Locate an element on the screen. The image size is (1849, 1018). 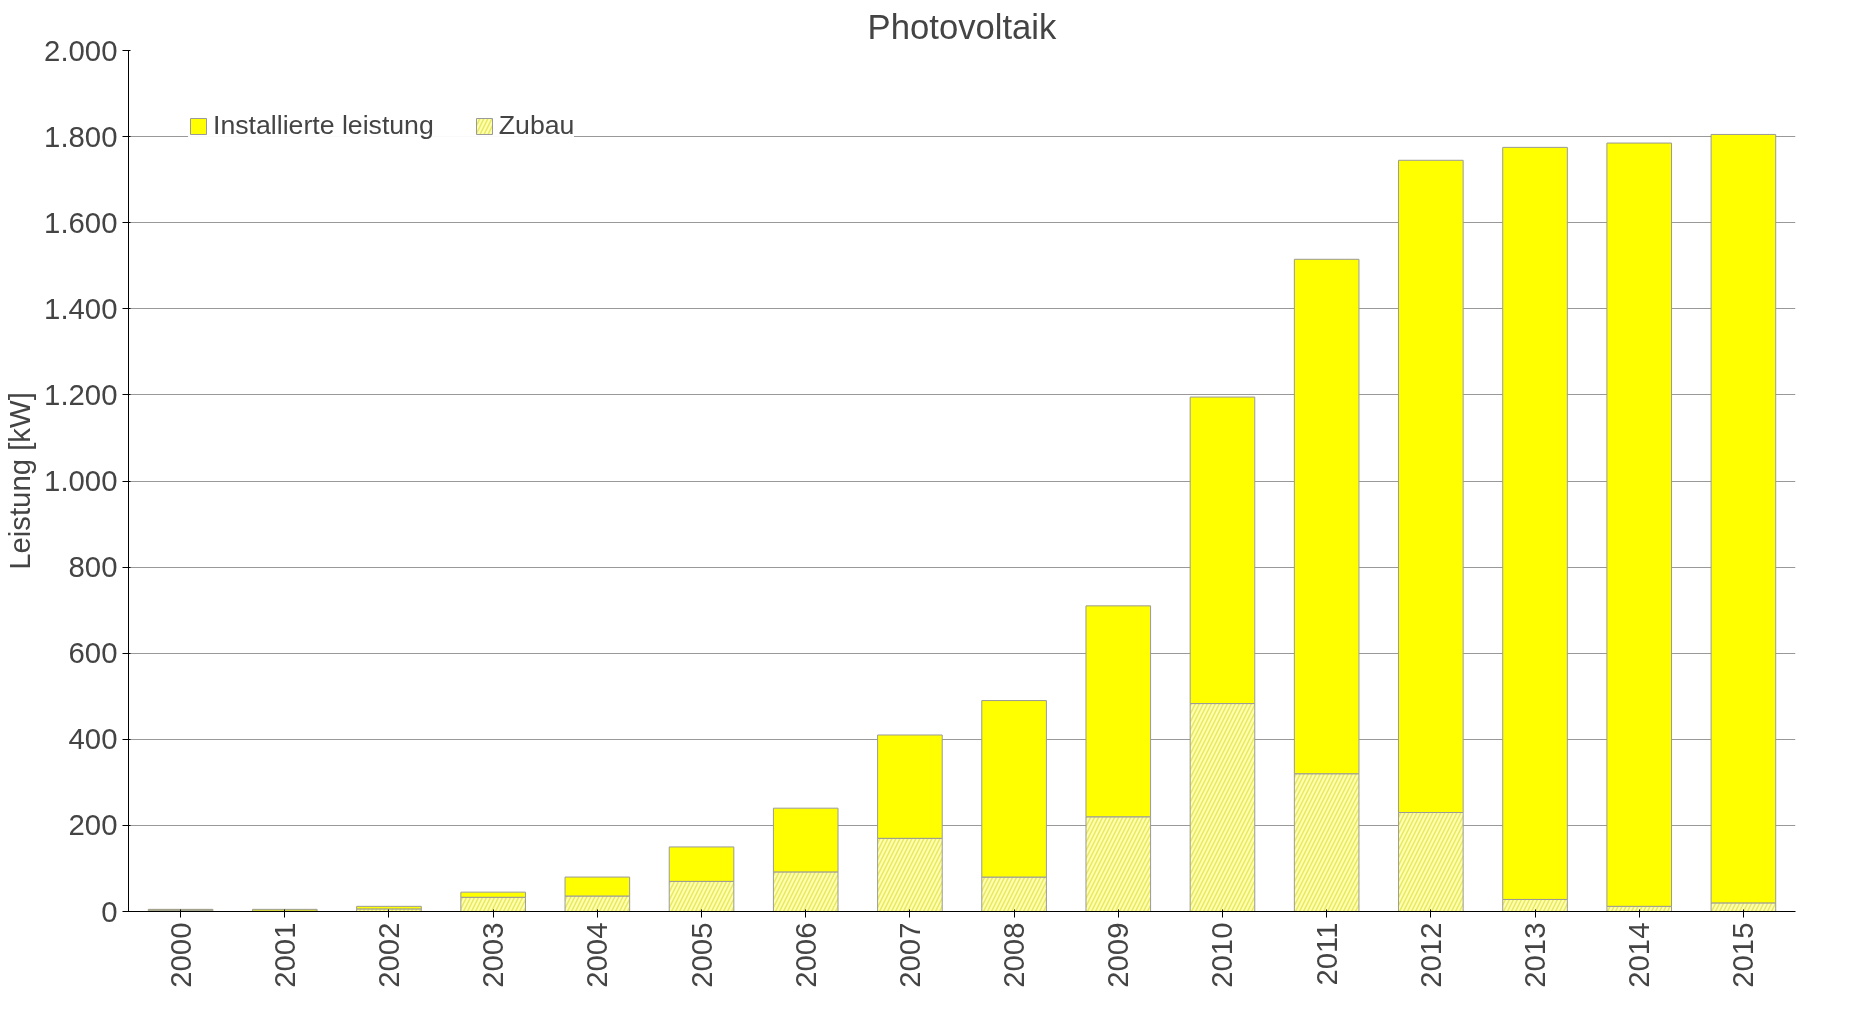
x-tick-label: 2014 is located at coordinates (1639, 955).